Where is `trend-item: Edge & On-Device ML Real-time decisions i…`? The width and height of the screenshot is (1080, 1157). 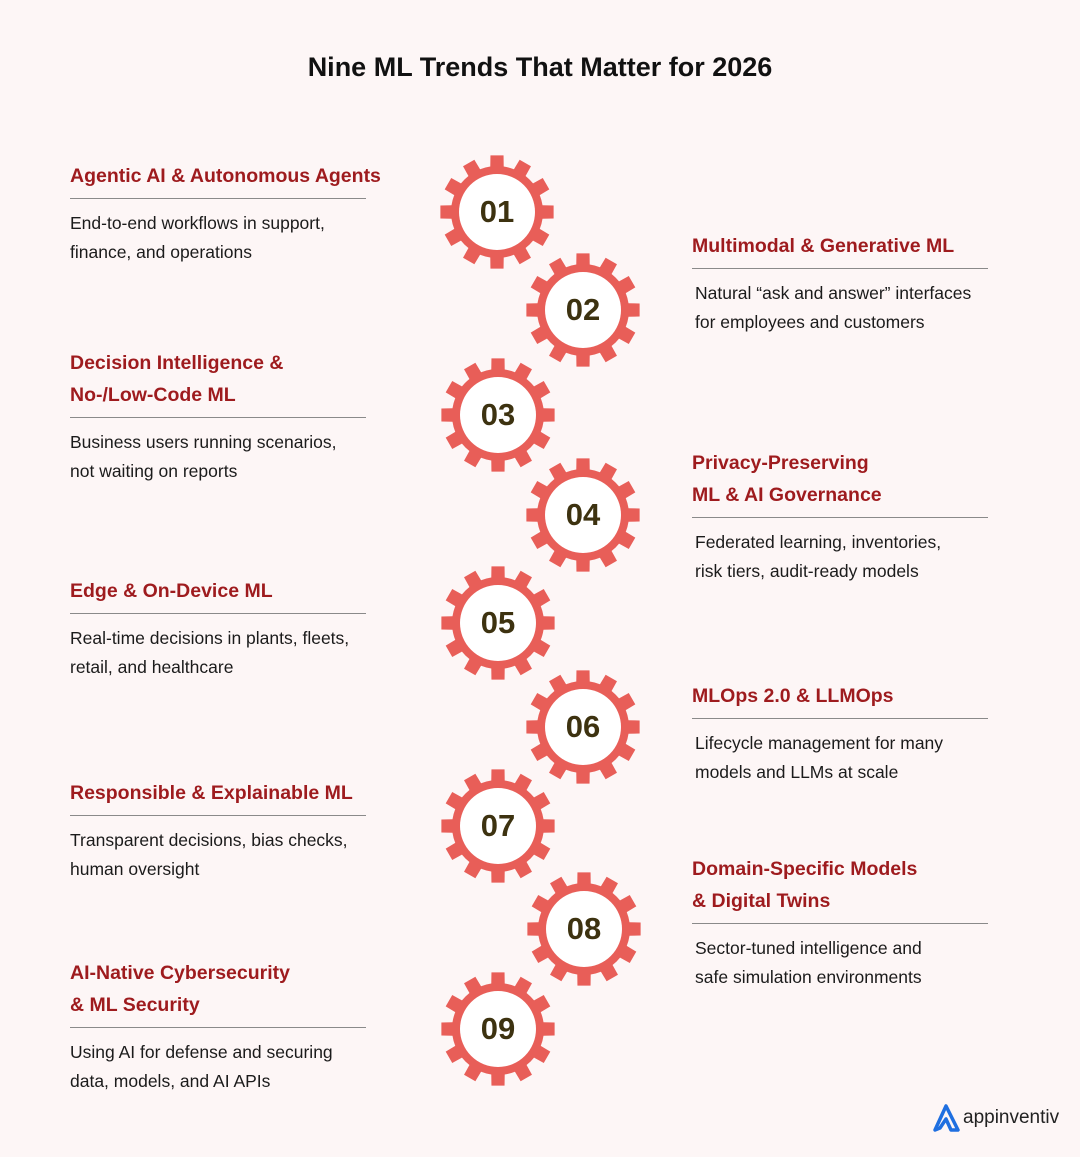
trend-item: Edge & On-Device ML Real-time decisions i… is located at coordinates (235, 628).